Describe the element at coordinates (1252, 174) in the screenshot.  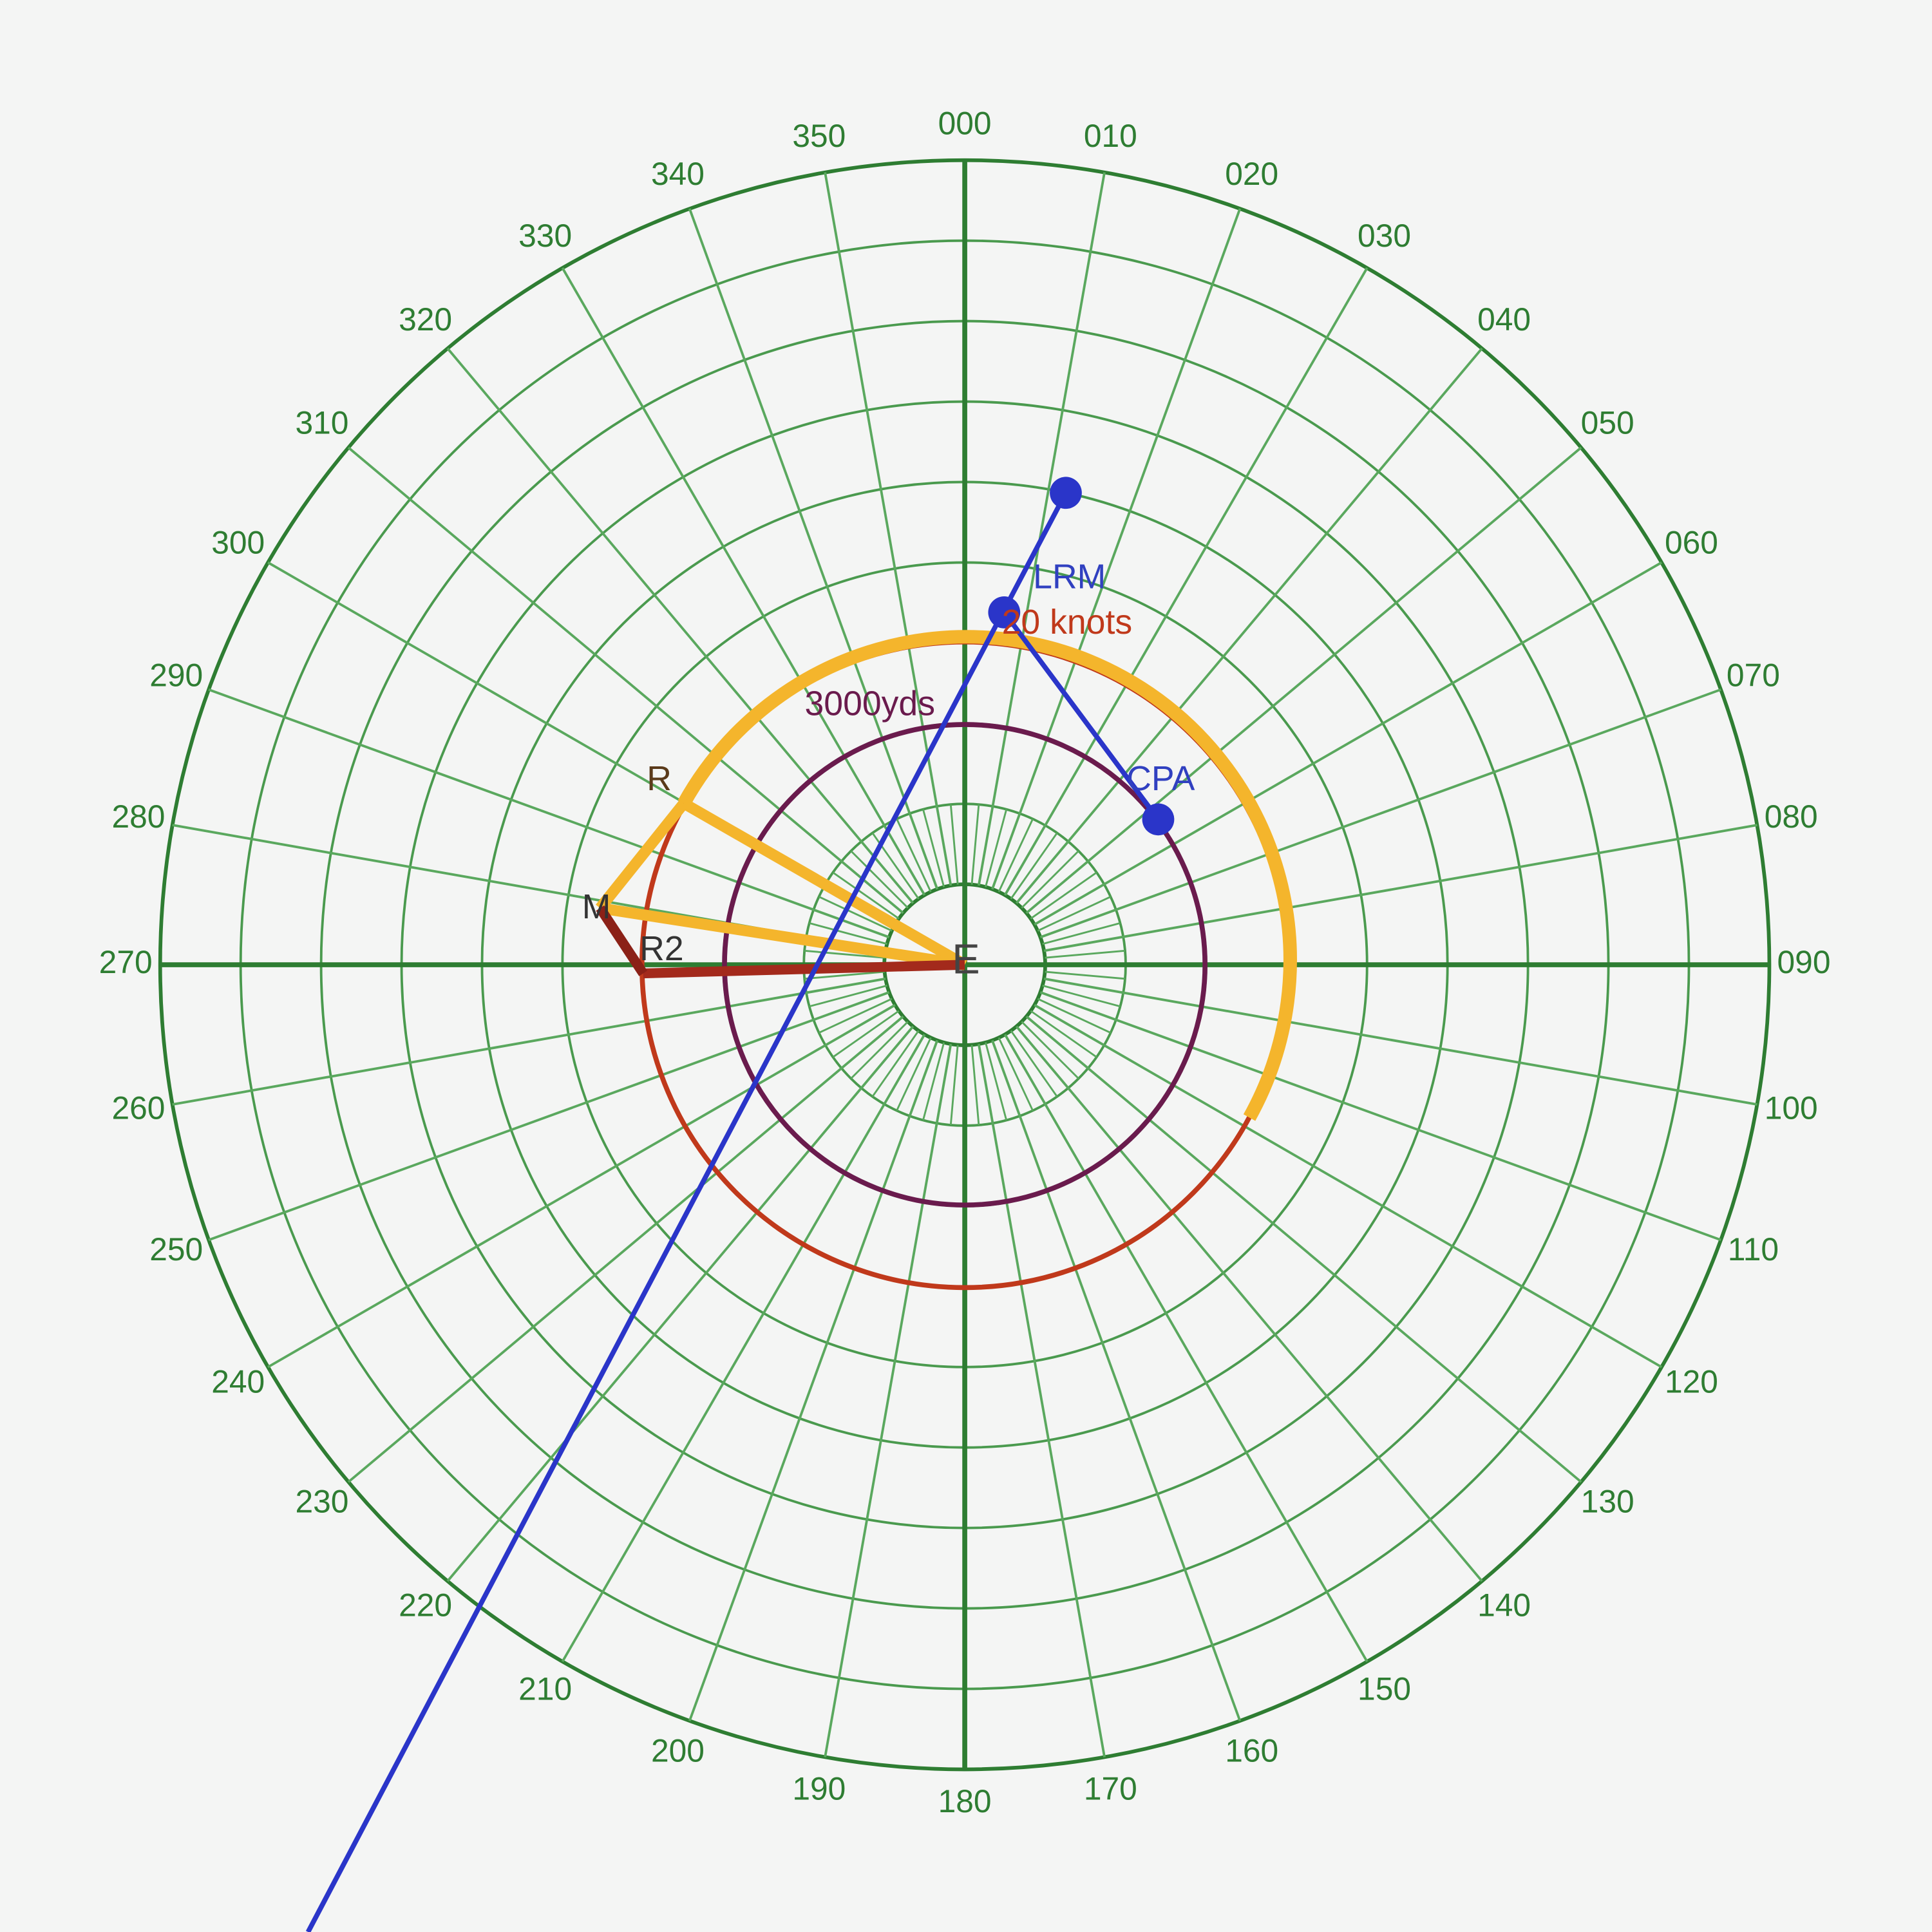
I see `bearing-label: 020` at that location.